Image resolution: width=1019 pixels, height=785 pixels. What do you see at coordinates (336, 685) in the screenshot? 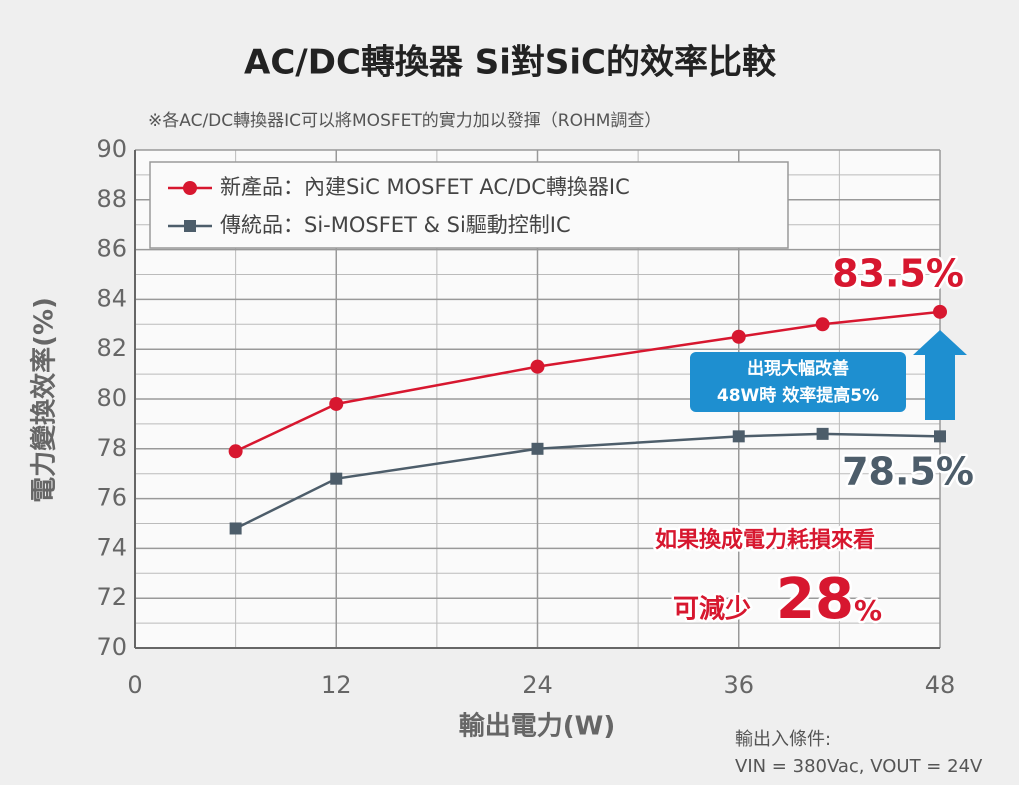
I see `x-tick-label: 12` at bounding box center [336, 685].